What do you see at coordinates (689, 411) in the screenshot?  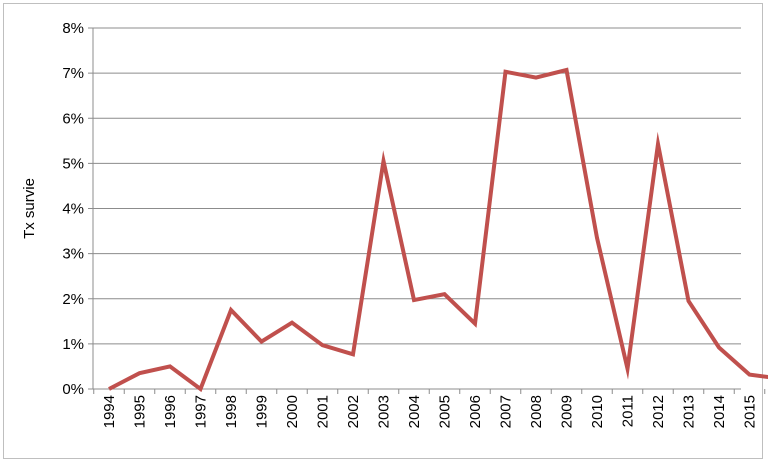 I see `x-tick-label: 2013` at bounding box center [689, 411].